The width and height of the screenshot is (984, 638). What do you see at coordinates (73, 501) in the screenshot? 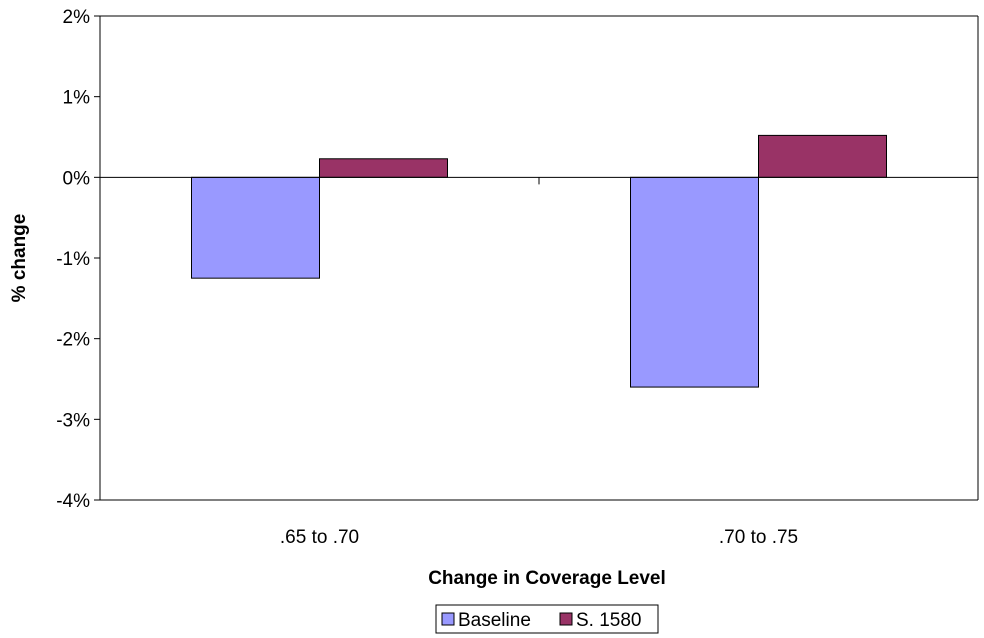
I see `y-tick-label: -4%` at bounding box center [73, 501].